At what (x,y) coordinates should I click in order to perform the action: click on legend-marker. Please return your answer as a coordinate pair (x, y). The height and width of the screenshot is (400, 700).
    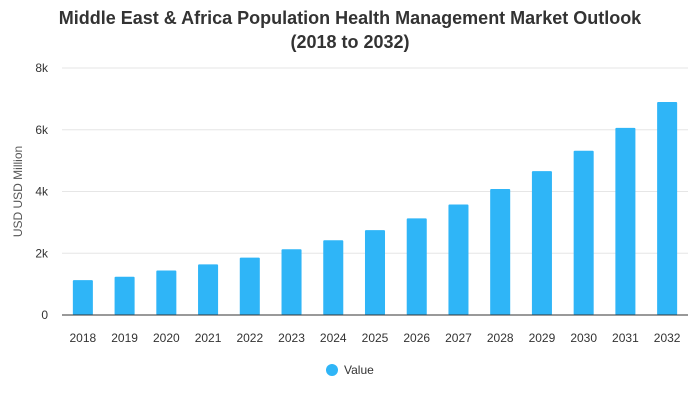
    Looking at the image, I should click on (332, 370).